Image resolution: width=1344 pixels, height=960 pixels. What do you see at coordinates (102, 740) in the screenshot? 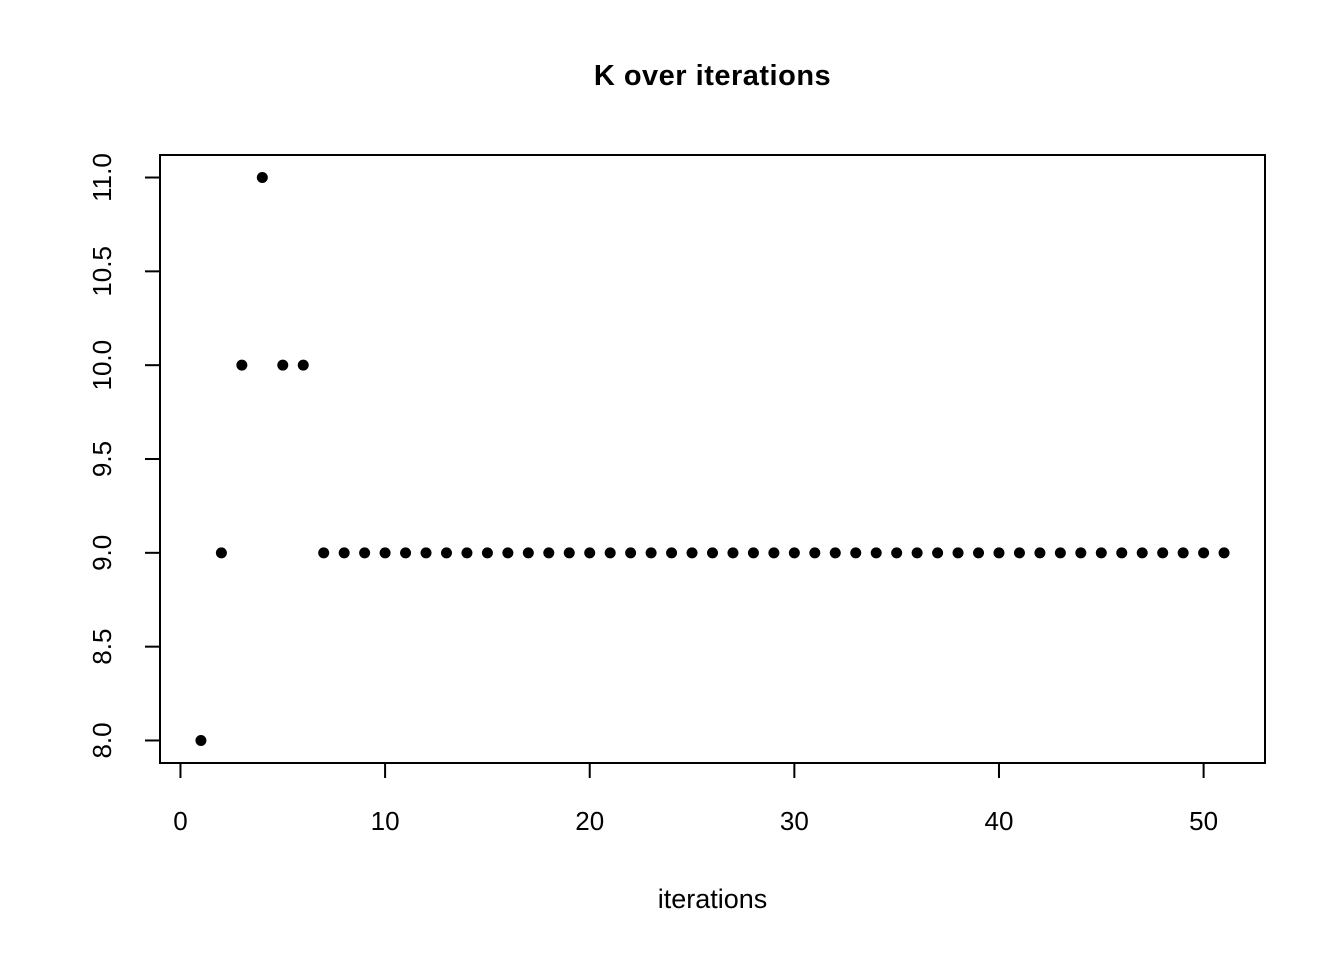
I see `y-tick-label: 8.0` at bounding box center [102, 740].